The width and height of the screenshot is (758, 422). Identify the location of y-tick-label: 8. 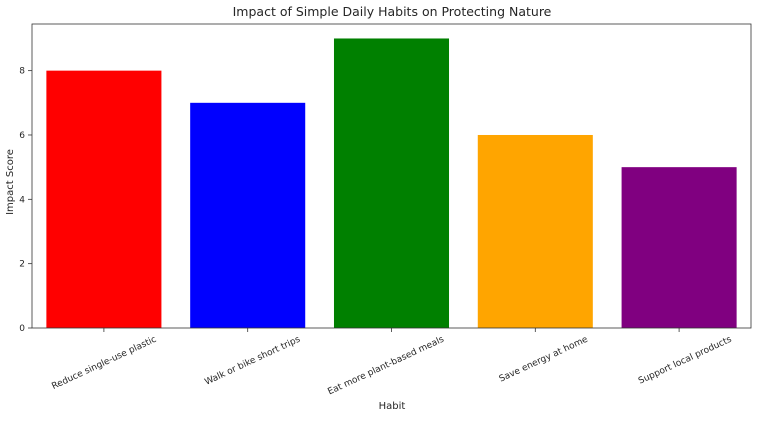
(22, 72).